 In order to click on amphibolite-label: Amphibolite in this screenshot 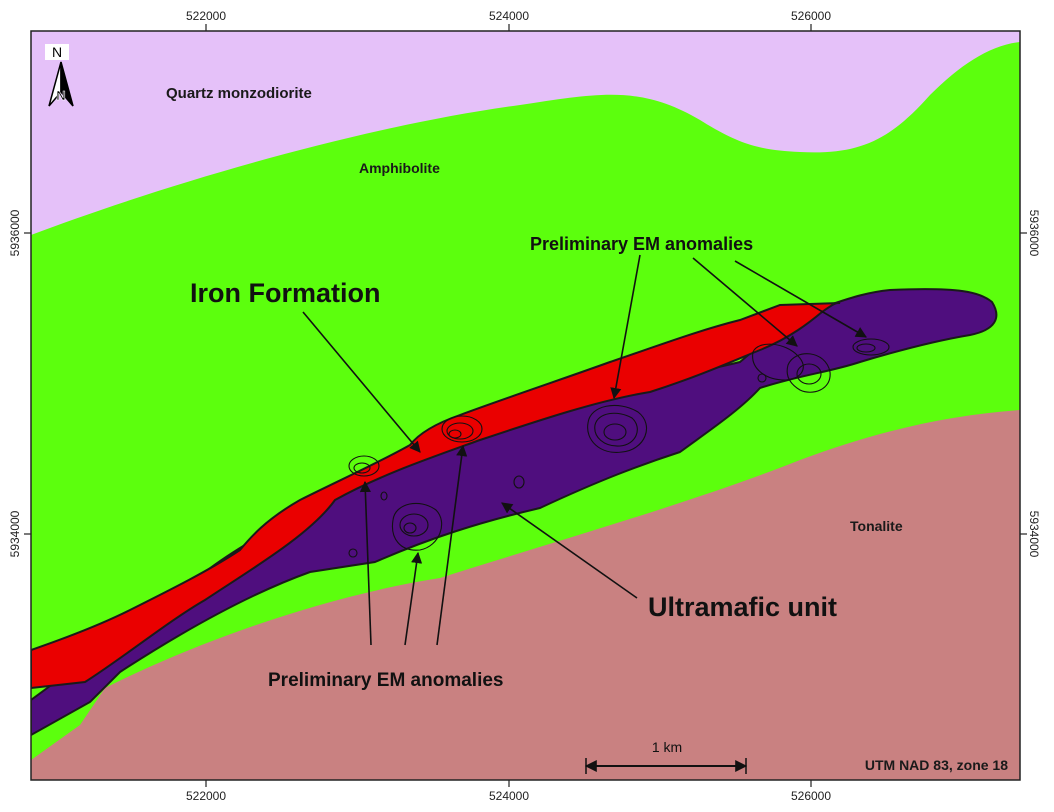, I will do `click(399, 168)`.